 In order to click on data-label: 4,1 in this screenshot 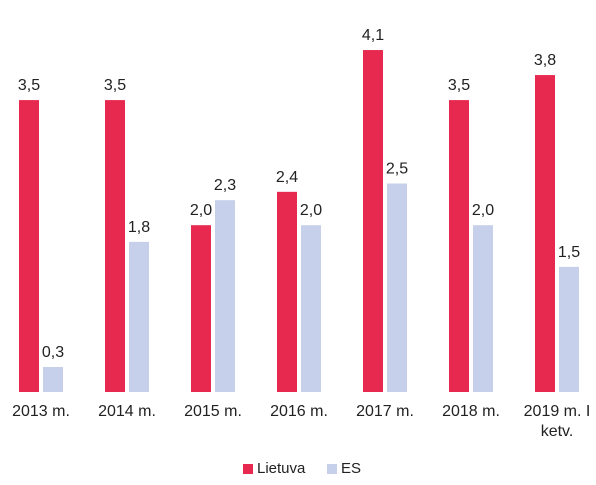, I will do `click(373, 35)`.